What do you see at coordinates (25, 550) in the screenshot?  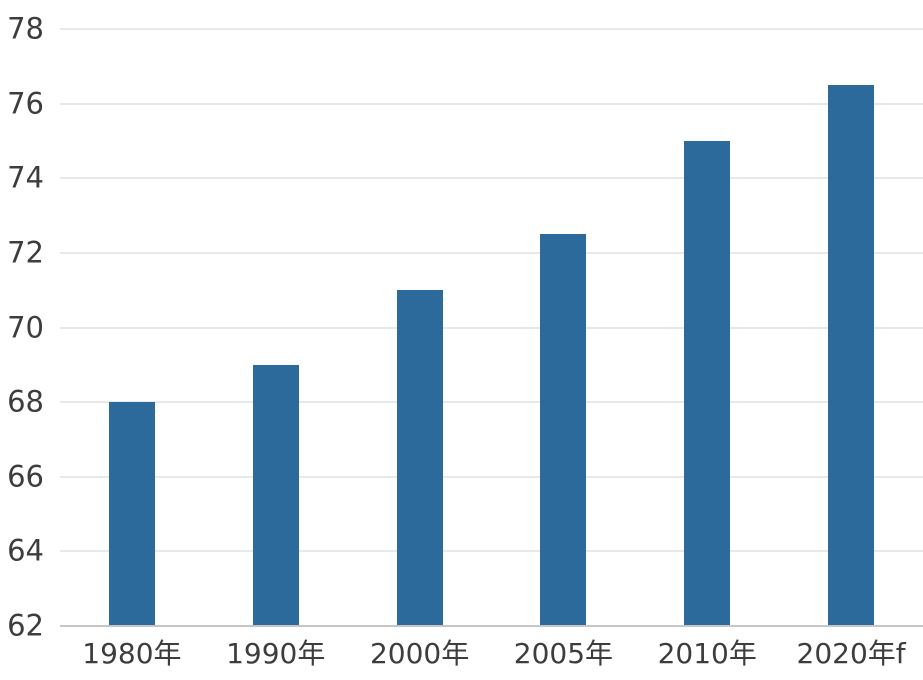 I see `y-tick-label: 64` at bounding box center [25, 550].